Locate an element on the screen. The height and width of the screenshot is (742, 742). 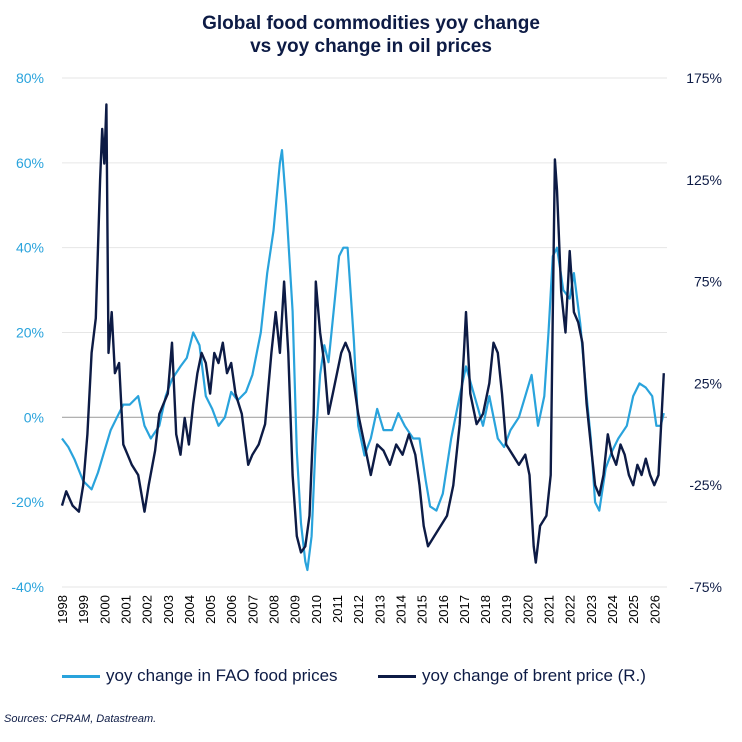
legend-item-food: yoy change in FAO food prices is located at coordinates (200, 676).